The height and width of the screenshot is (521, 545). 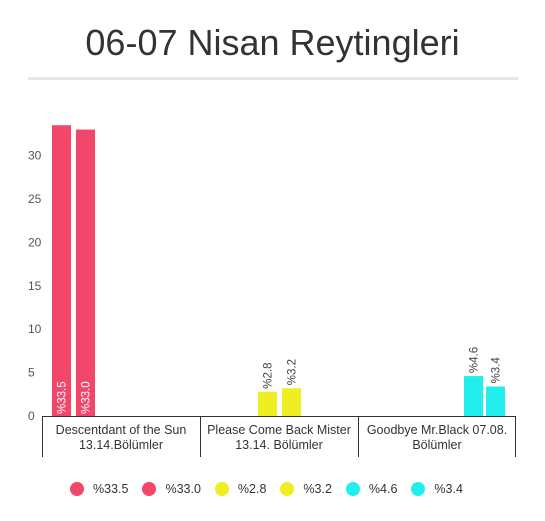 I want to click on legend: %33.5 %33.0 %2.8 %3.2 %4.6 %3.4, so click(x=273, y=489).